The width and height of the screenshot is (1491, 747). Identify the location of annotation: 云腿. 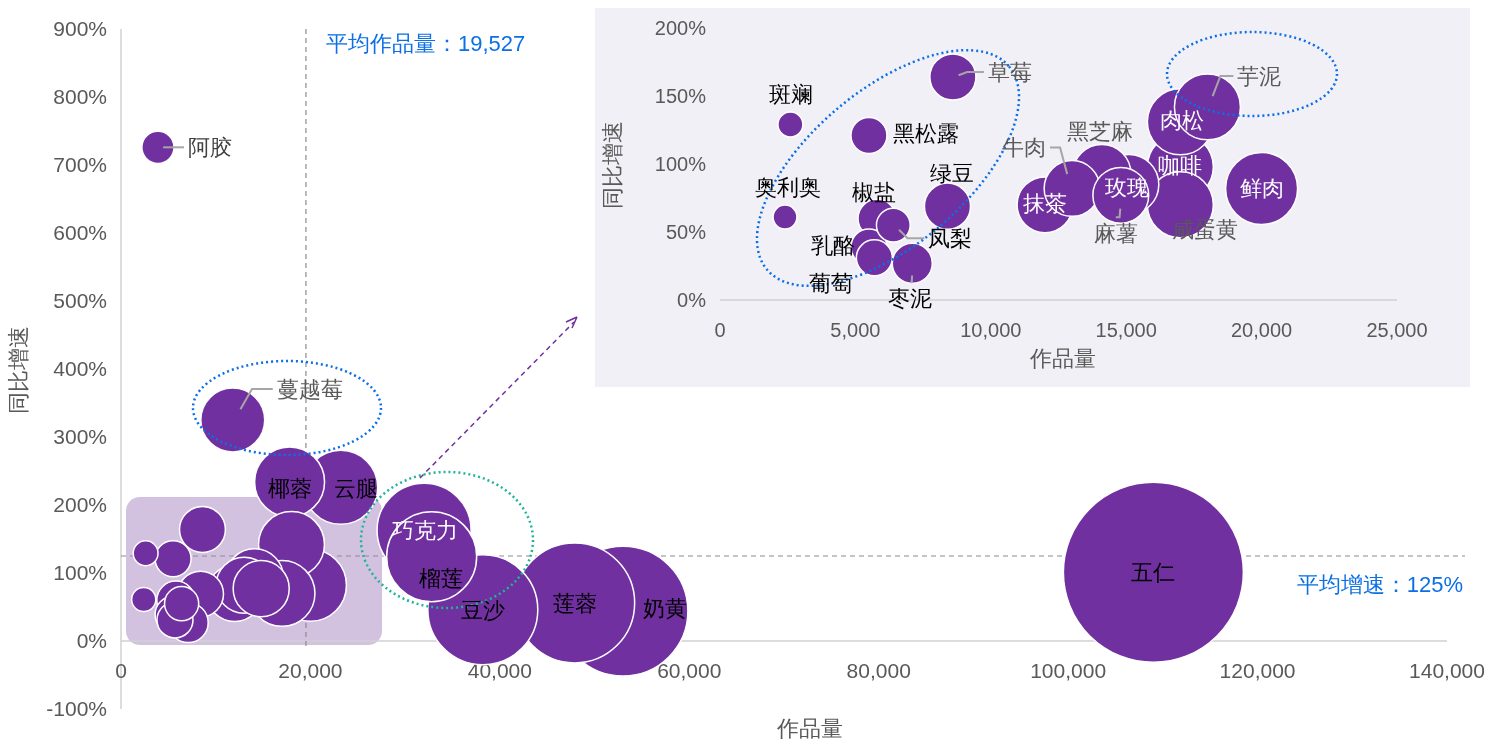
(355, 489).